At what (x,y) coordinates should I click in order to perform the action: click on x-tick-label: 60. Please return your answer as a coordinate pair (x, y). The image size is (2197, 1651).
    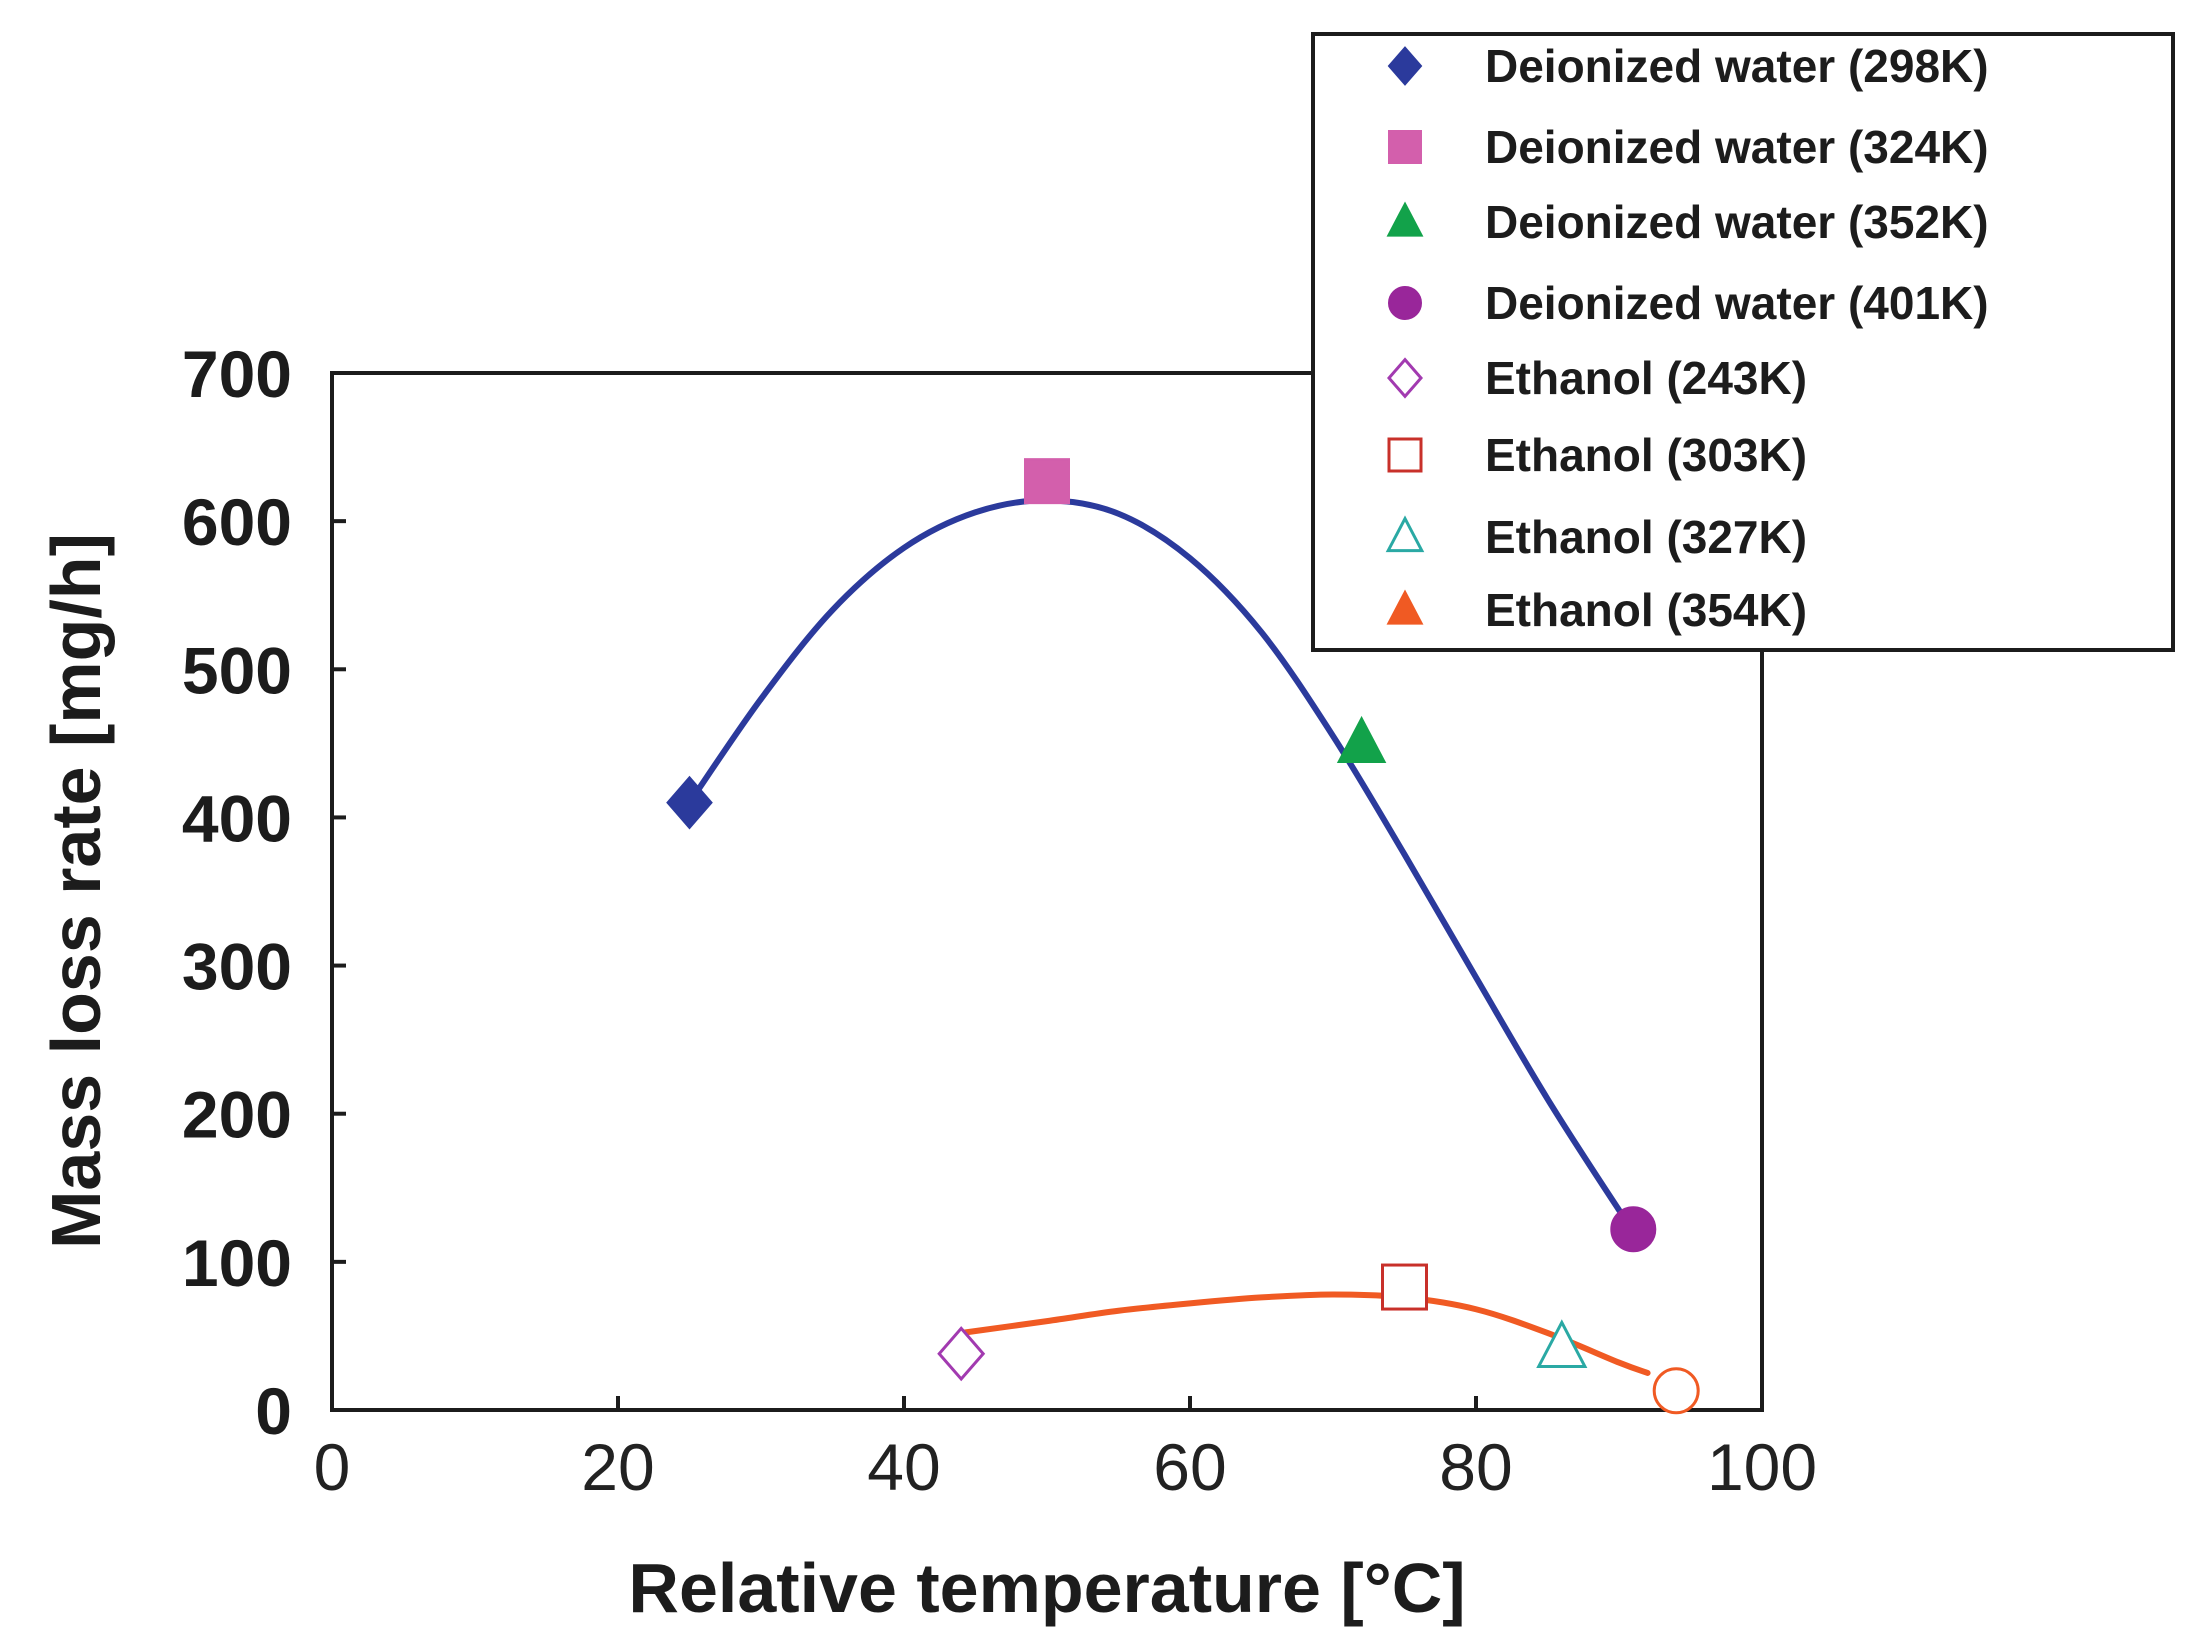
    Looking at the image, I should click on (1189, 1467).